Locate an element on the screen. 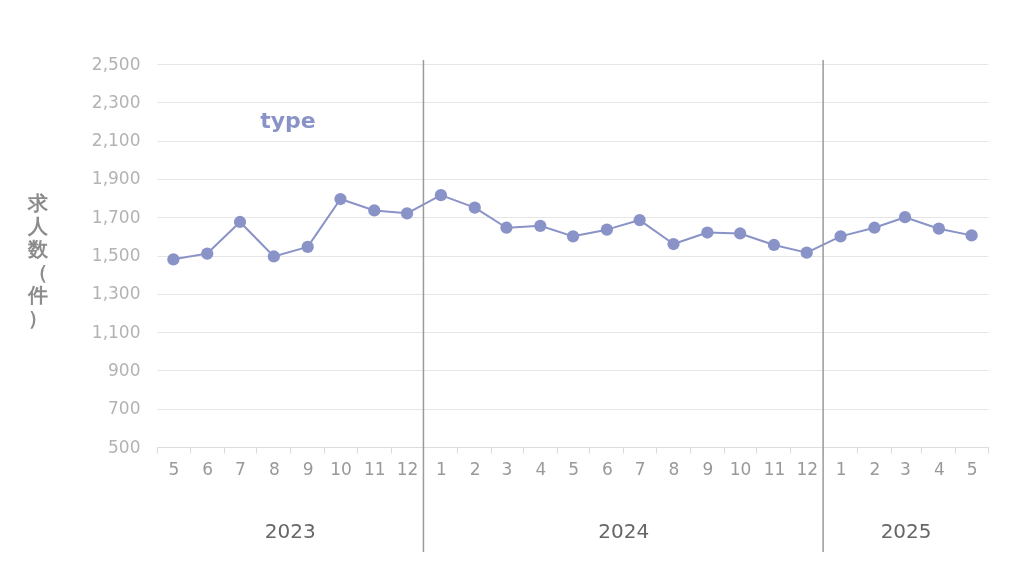  y-tick-label: 1,500 is located at coordinates (116, 255).